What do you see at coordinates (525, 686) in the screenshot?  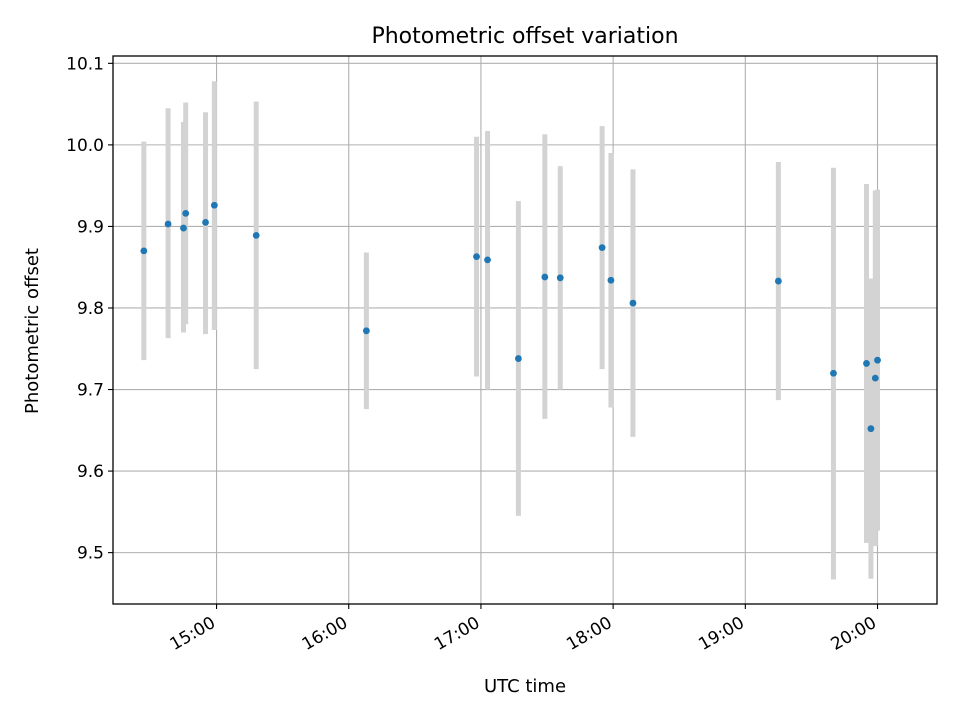 I see `x-axis-label: UTC time` at bounding box center [525, 686].